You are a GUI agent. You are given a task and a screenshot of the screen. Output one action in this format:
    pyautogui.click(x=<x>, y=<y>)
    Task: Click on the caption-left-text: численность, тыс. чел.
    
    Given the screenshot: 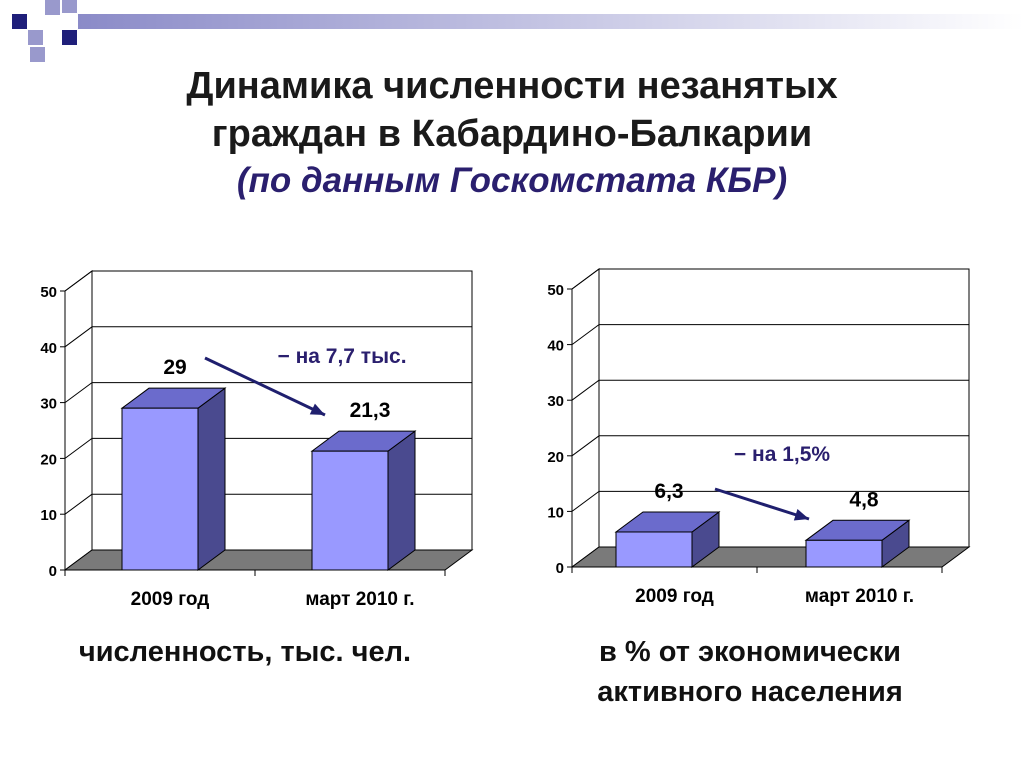 What is the action you would take?
    pyautogui.click(x=245, y=652)
    